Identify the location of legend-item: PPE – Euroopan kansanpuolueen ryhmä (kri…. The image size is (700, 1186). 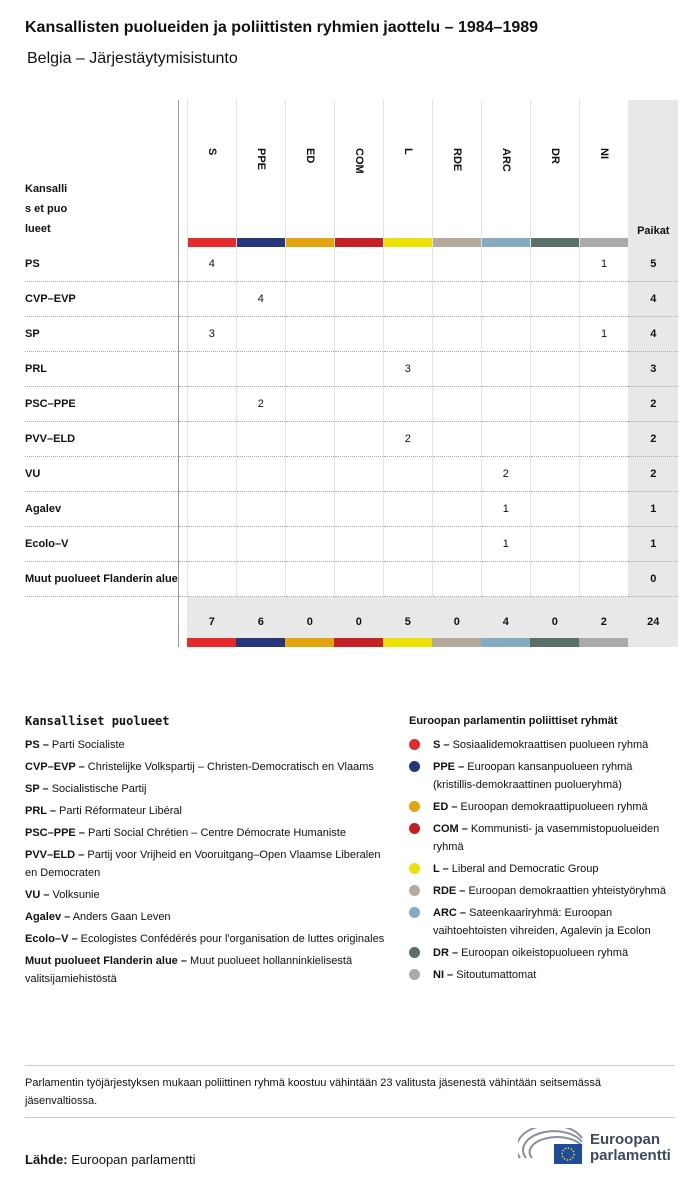
(542, 776).